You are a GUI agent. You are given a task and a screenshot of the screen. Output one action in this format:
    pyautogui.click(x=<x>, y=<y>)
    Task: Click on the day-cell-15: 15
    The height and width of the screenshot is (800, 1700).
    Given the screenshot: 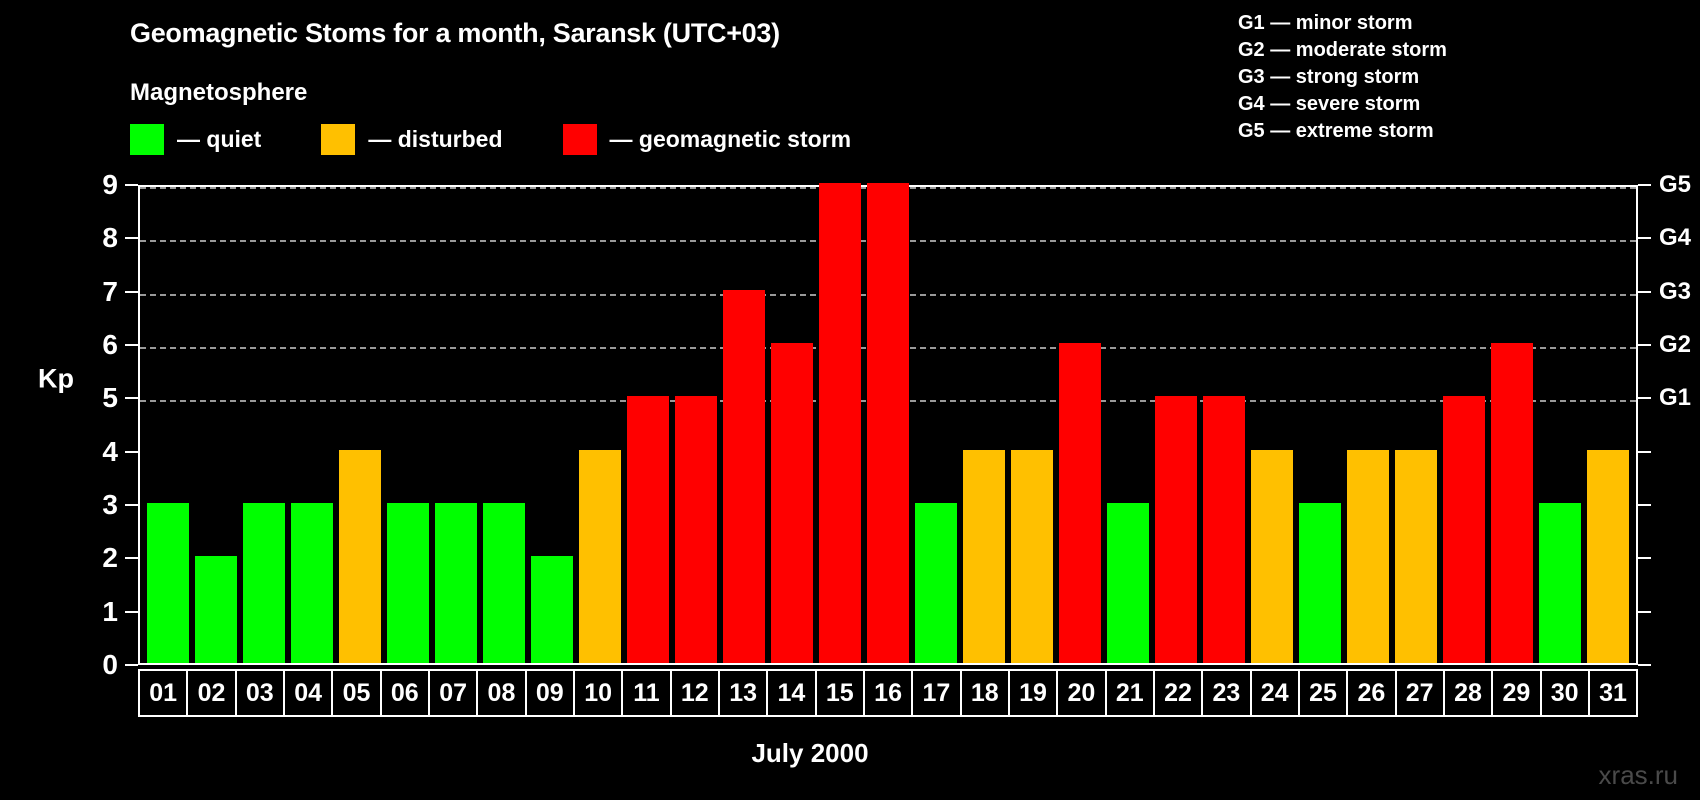 What is the action you would take?
    pyautogui.click(x=839, y=693)
    